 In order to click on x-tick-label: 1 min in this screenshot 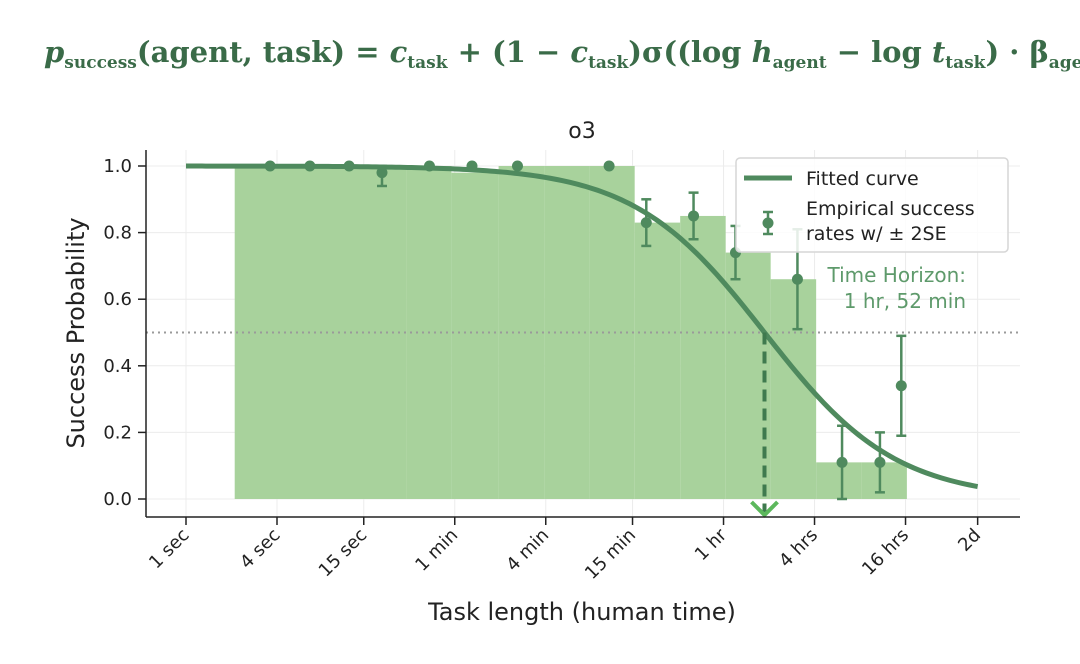, I will do `click(436, 550)`.